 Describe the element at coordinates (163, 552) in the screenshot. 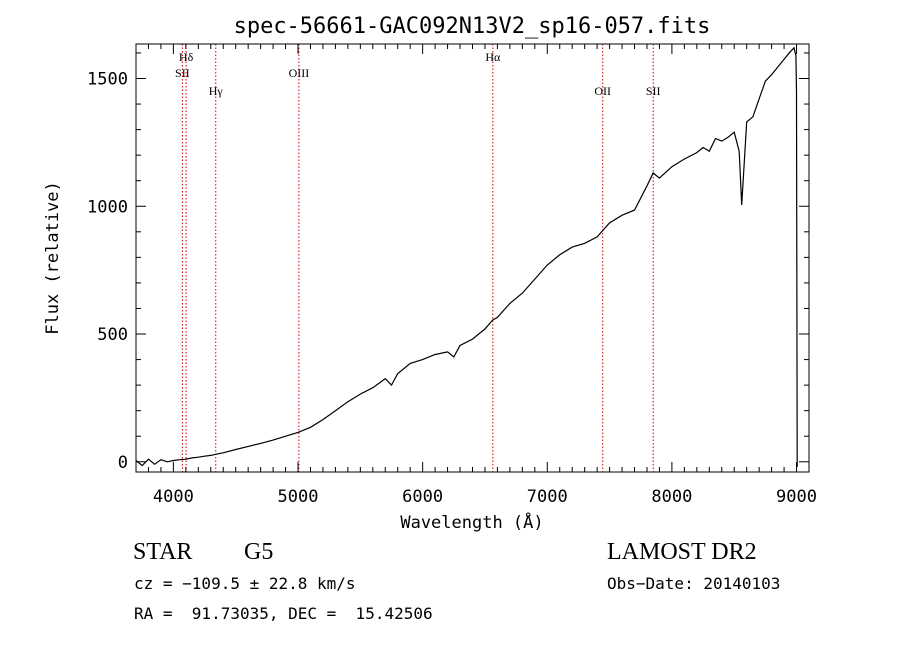

I see `object-class: STAR` at that location.